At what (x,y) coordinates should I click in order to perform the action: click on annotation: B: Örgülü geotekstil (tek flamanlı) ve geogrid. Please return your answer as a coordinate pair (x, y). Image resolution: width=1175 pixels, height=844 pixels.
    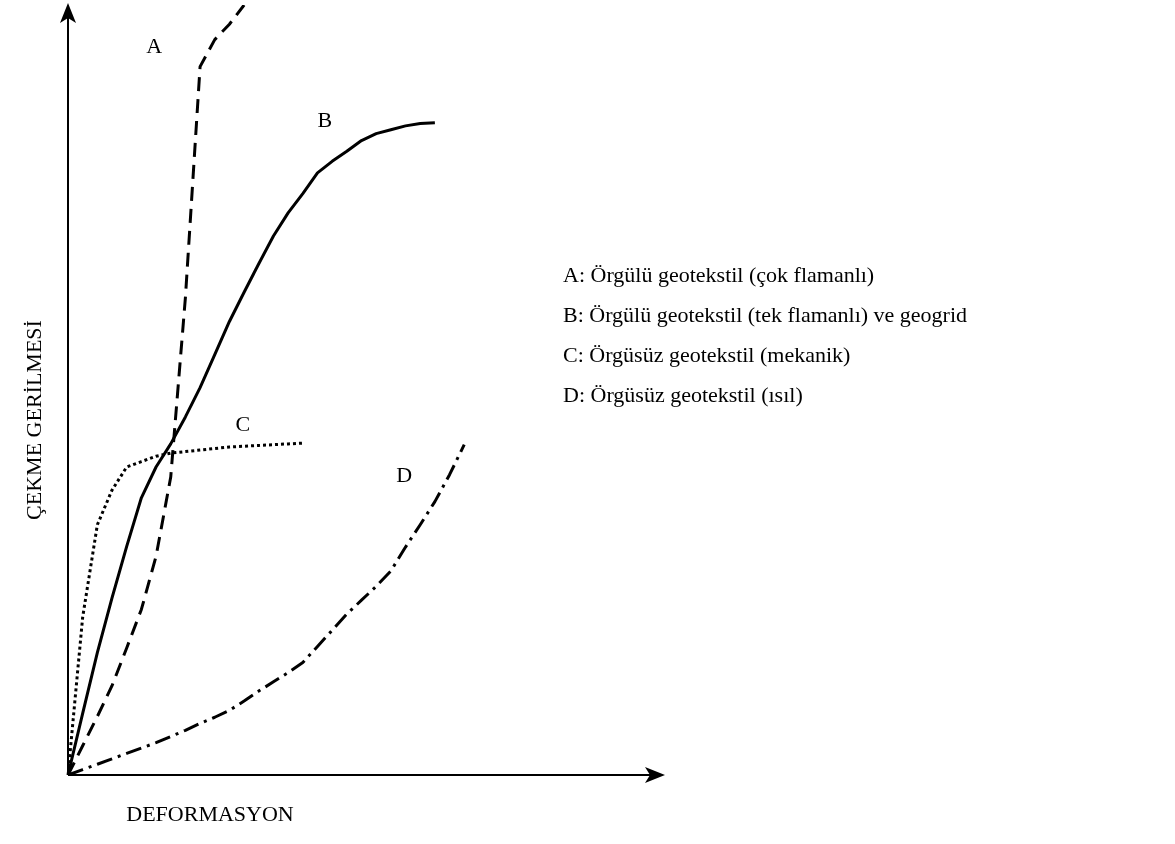
    Looking at the image, I should click on (765, 315).